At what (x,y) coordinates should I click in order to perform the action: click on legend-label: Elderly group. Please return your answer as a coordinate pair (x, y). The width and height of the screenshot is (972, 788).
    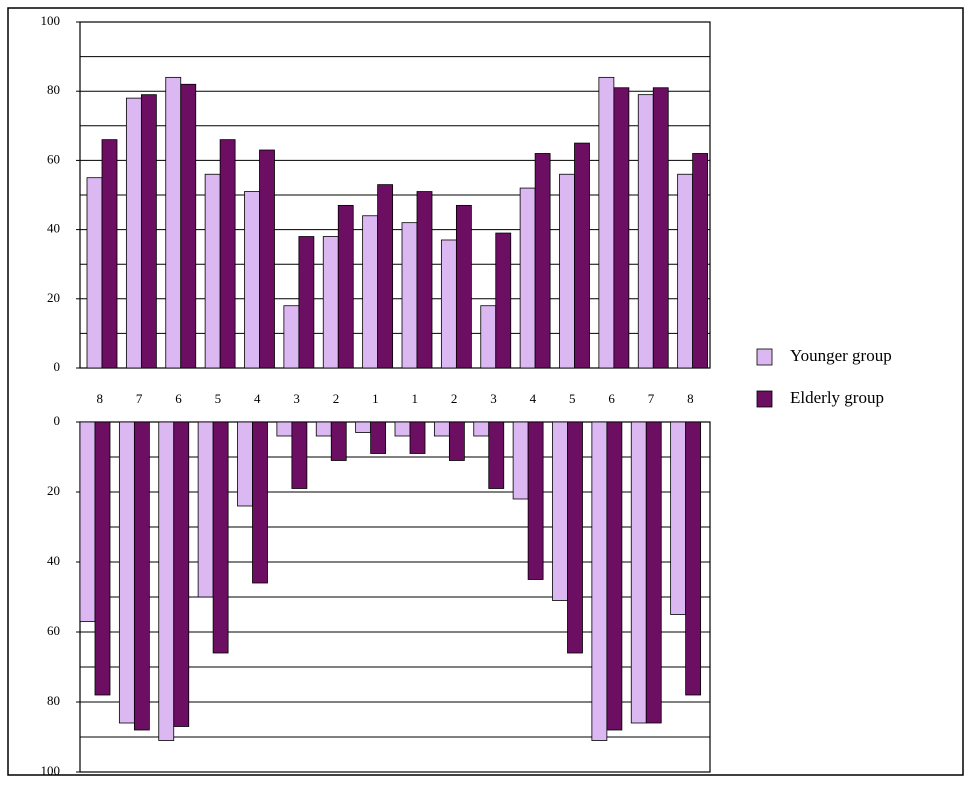
    Looking at the image, I should click on (837, 397).